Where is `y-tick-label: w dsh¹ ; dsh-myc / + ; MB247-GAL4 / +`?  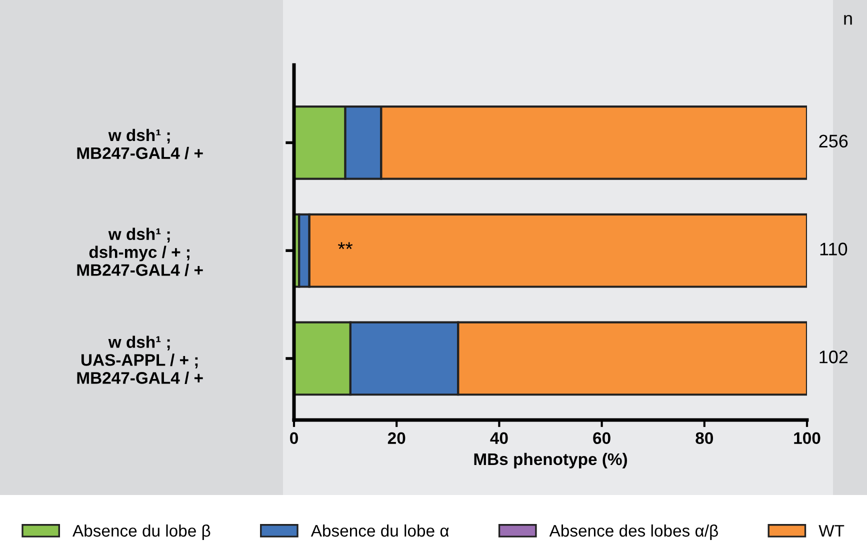 y-tick-label: w dsh¹ ; dsh-myc / + ; MB247-GAL4 / + is located at coordinates (140, 252).